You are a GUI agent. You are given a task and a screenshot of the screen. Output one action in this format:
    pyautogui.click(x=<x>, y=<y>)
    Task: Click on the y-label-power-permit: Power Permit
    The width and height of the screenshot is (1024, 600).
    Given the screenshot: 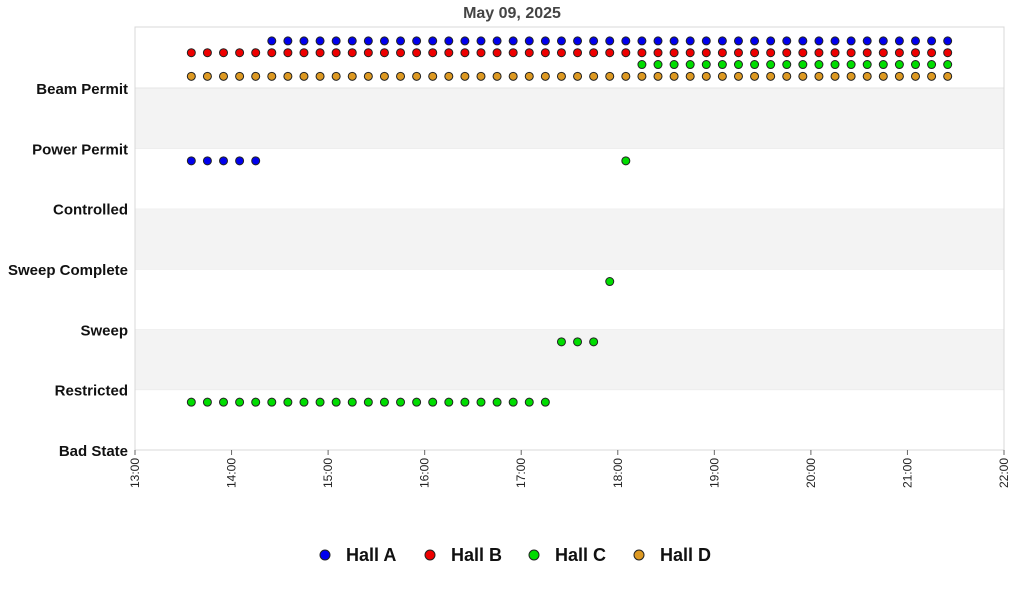 What is the action you would take?
    pyautogui.click(x=80, y=149)
    